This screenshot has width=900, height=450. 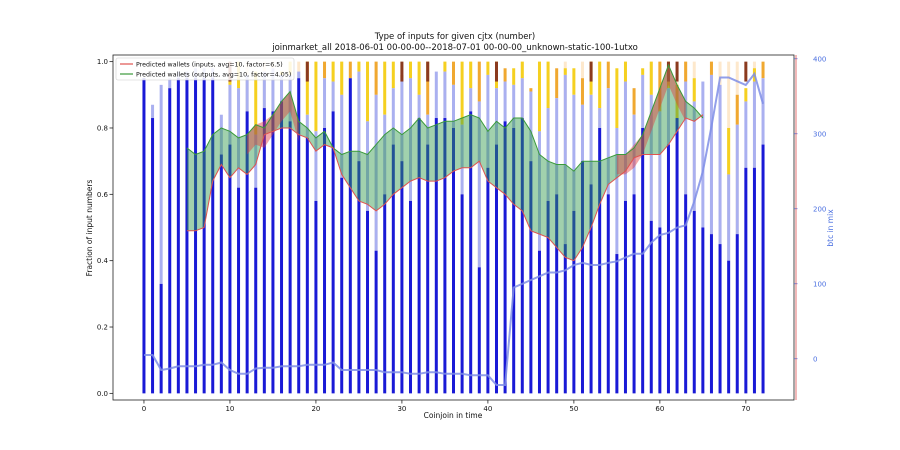 I want to click on y-tick-label: 0.0, so click(x=102, y=394).